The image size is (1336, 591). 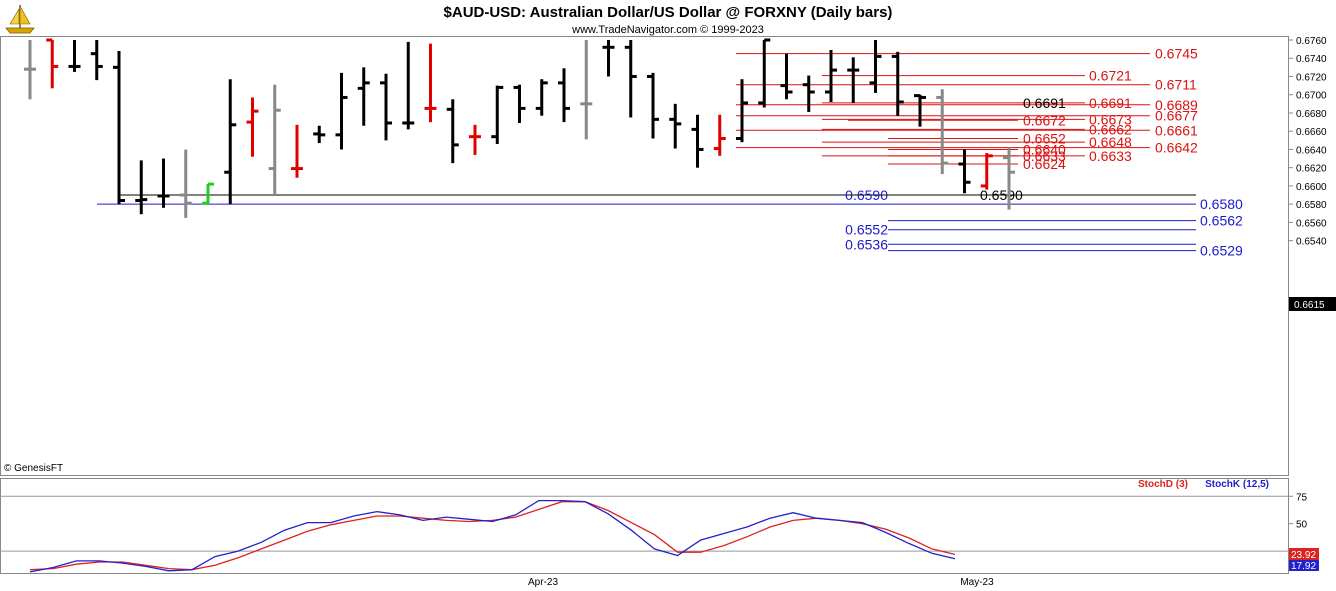 What do you see at coordinates (1311, 132) in the screenshot?
I see `price-tick-label: 0.6660` at bounding box center [1311, 132].